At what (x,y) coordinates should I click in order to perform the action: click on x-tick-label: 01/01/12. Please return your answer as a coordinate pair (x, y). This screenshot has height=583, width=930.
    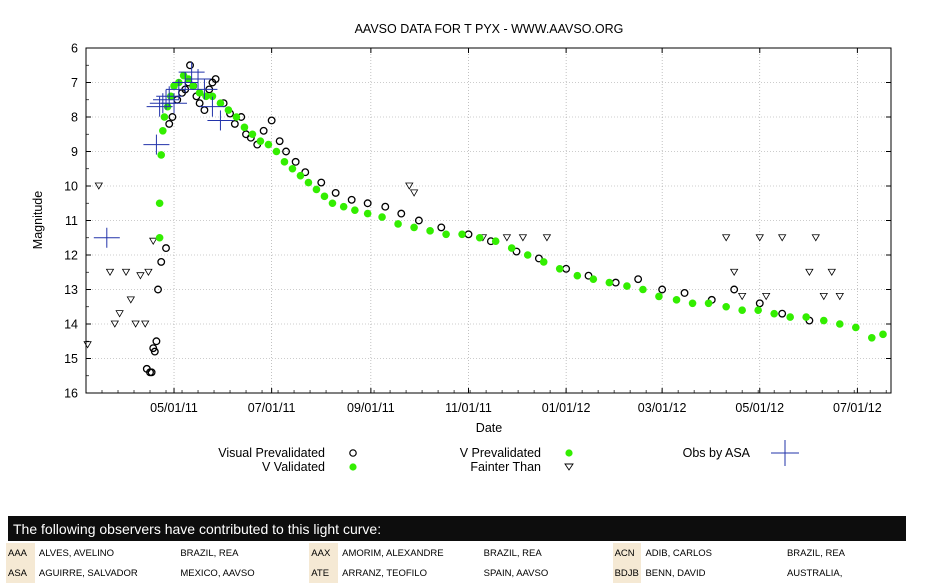
    Looking at the image, I should click on (566, 408).